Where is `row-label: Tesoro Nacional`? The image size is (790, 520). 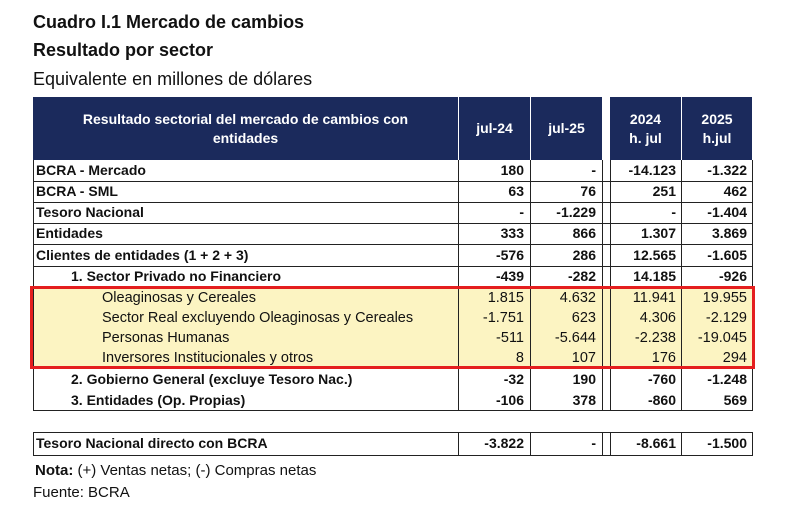 row-label: Tesoro Nacional is located at coordinates (90, 212).